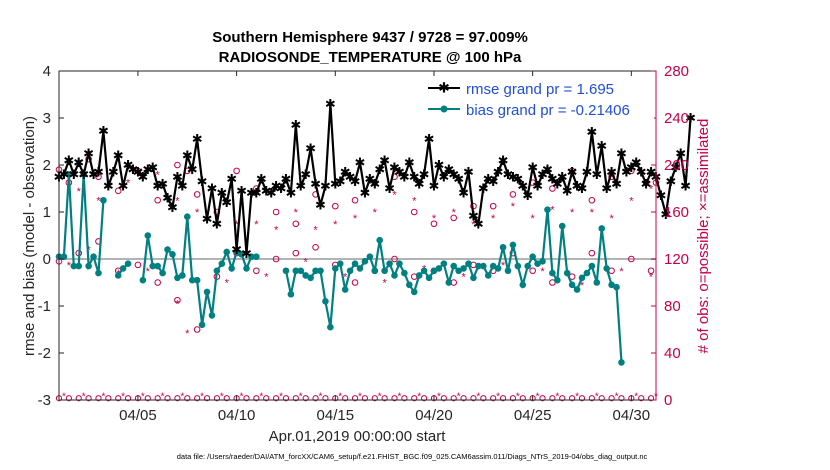 The image size is (830, 470). Describe the element at coordinates (632, 415) in the screenshot. I see `x-tick-label: 04/30` at that location.